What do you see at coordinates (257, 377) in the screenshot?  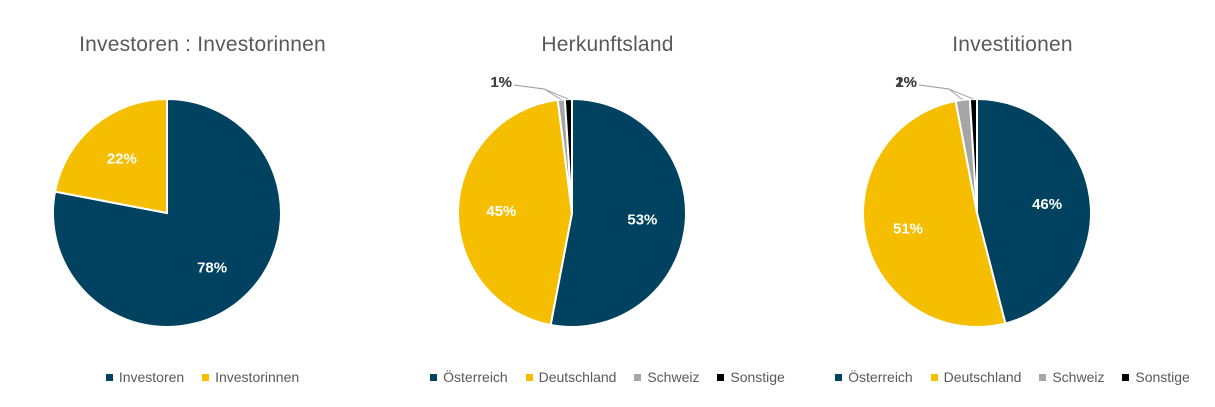 I see `legend-label: Investorinnen` at bounding box center [257, 377].